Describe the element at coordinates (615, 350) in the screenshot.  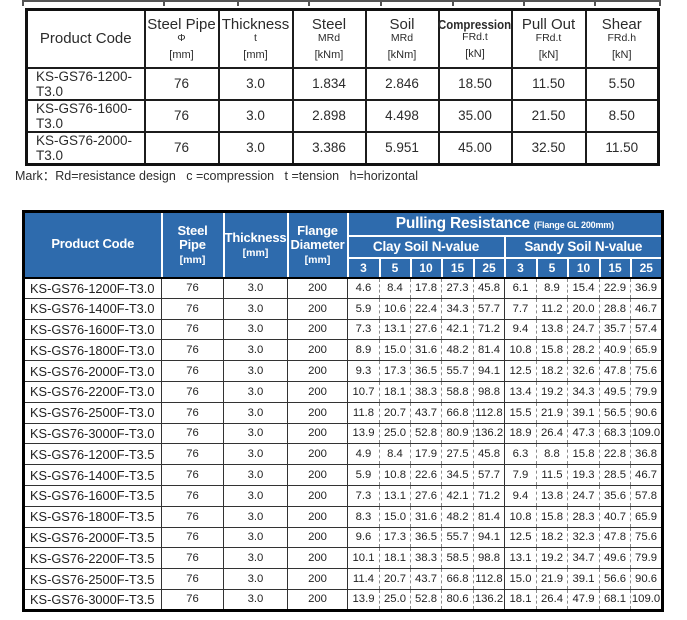
I see `table-cell: 40.9` at that location.